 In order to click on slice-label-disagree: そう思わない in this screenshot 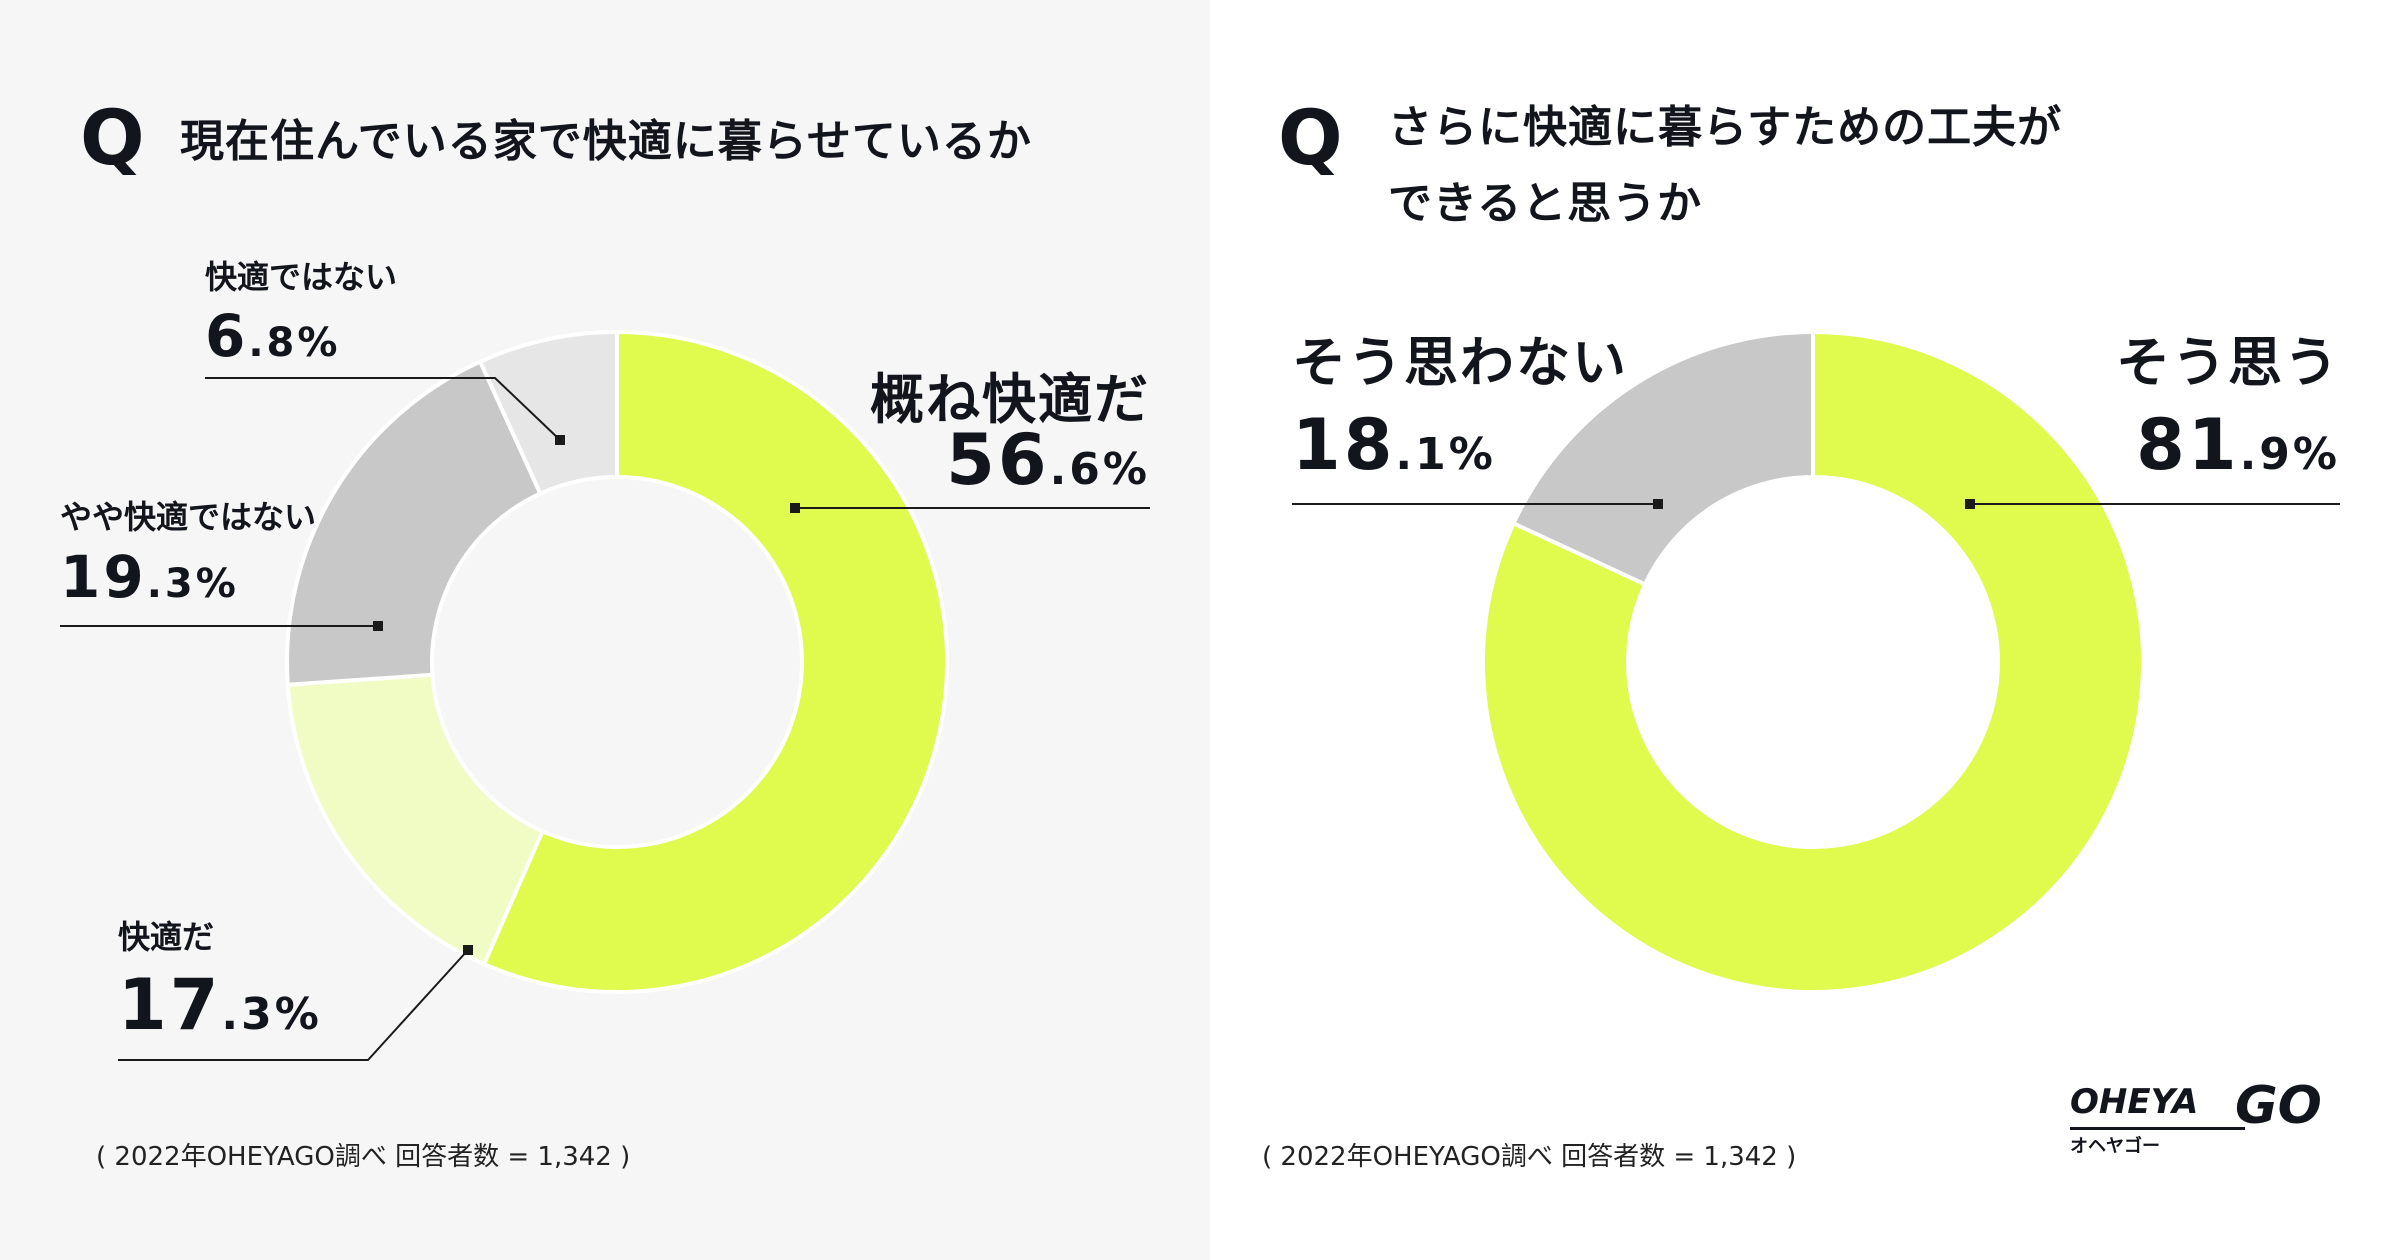, I will do `click(1460, 362)`.